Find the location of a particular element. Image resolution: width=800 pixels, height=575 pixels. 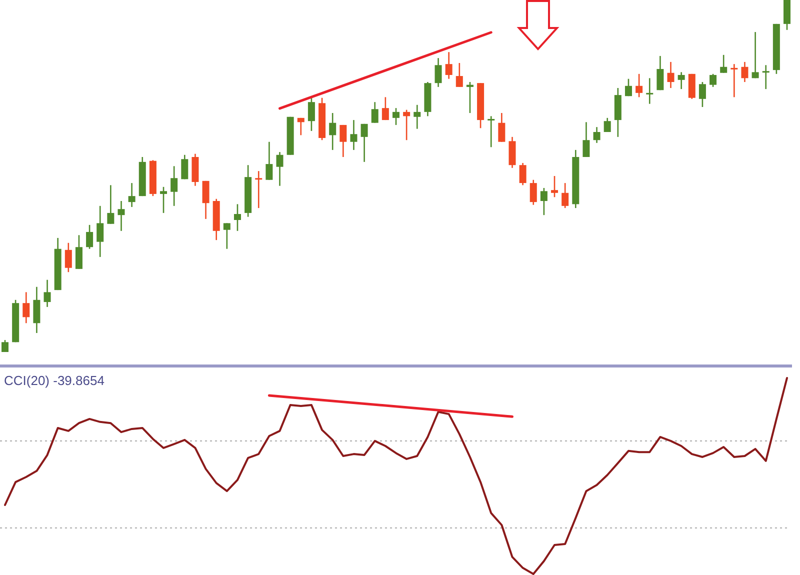

chart-title: CCI(20) -39.8654 is located at coordinates (54, 380).